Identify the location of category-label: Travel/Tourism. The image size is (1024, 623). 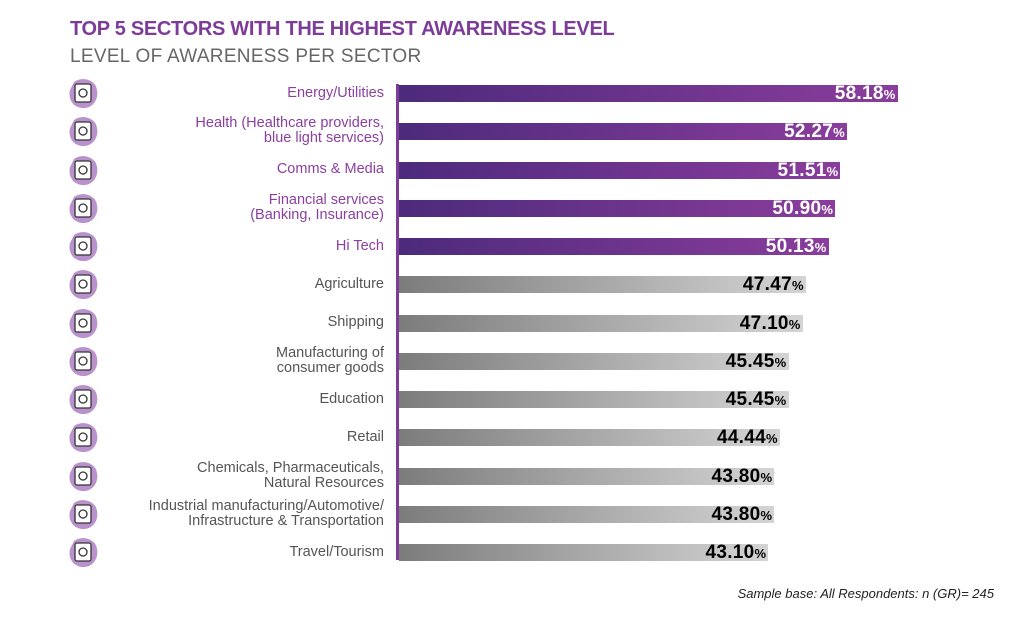
(234, 551).